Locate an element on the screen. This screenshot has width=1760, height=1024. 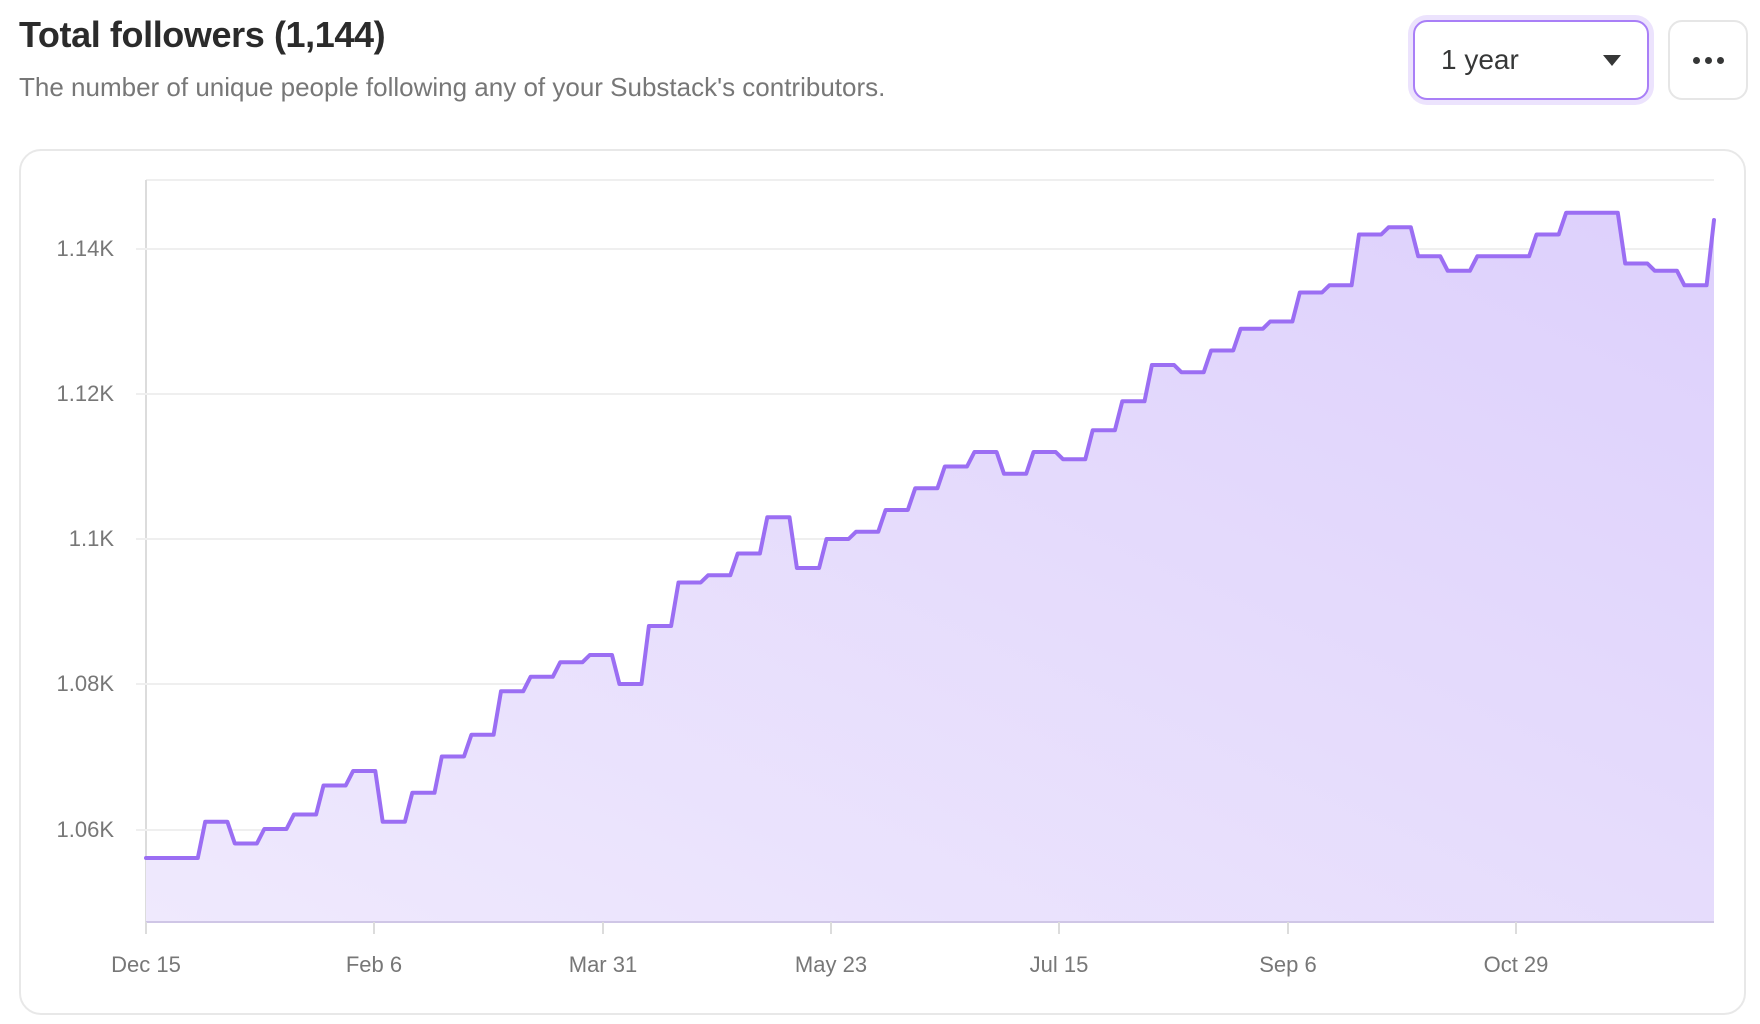
page-title: Total followers (1,144) is located at coordinates (202, 34).